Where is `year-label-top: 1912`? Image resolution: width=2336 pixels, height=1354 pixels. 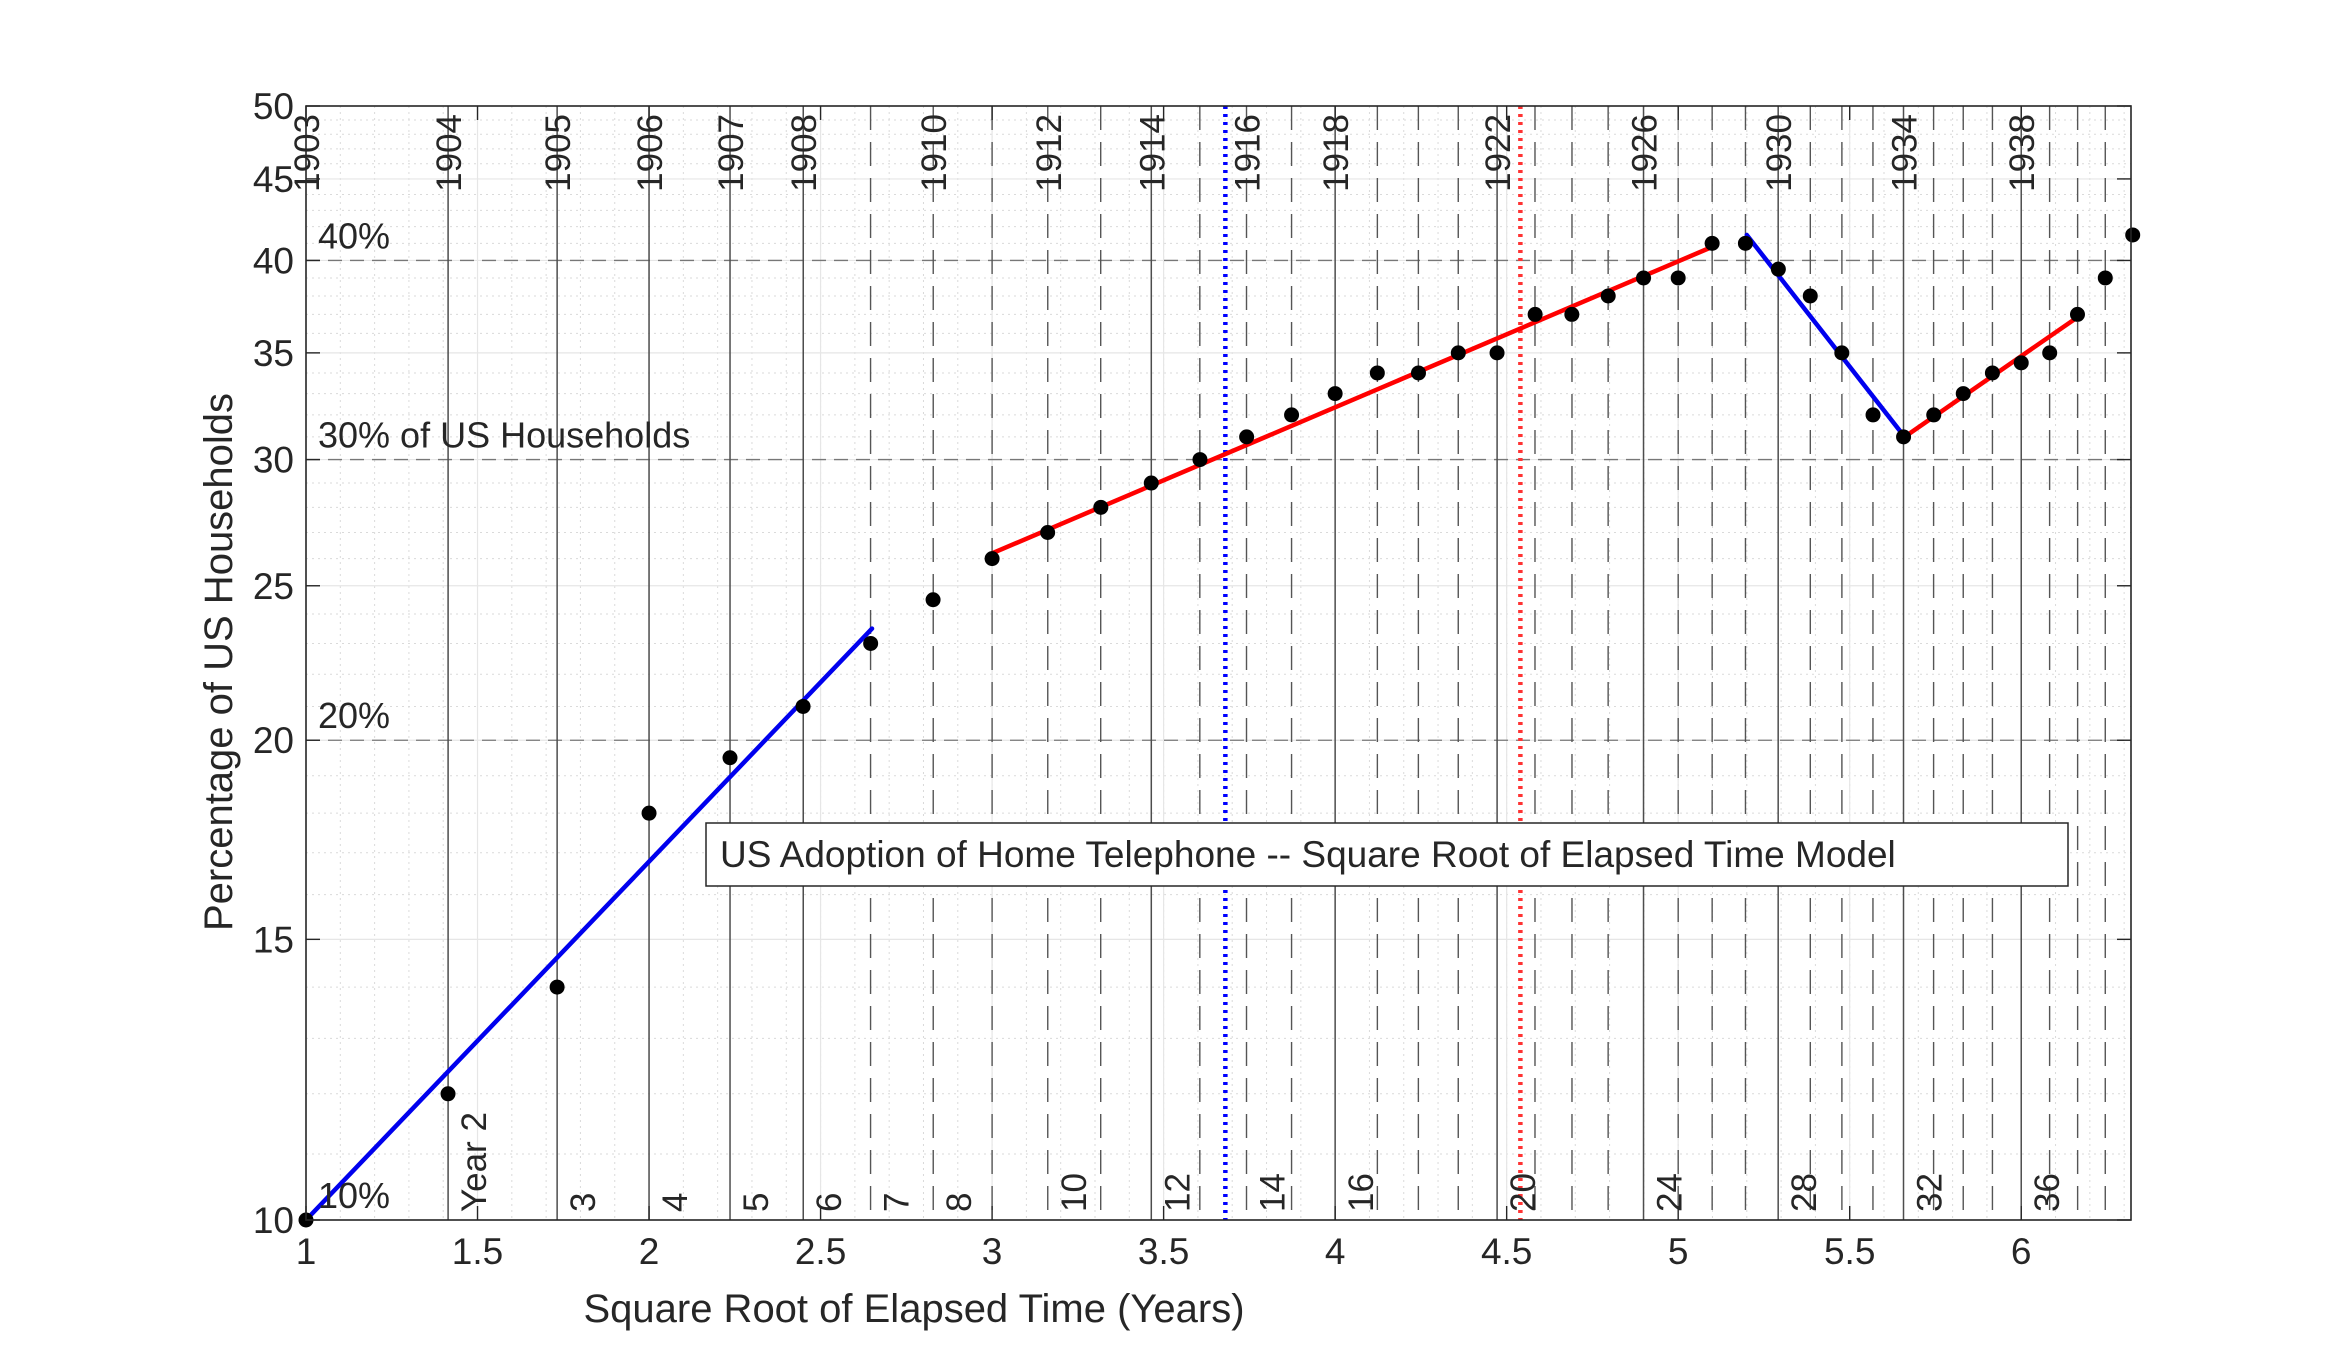 year-label-top: 1912 is located at coordinates (1049, 153).